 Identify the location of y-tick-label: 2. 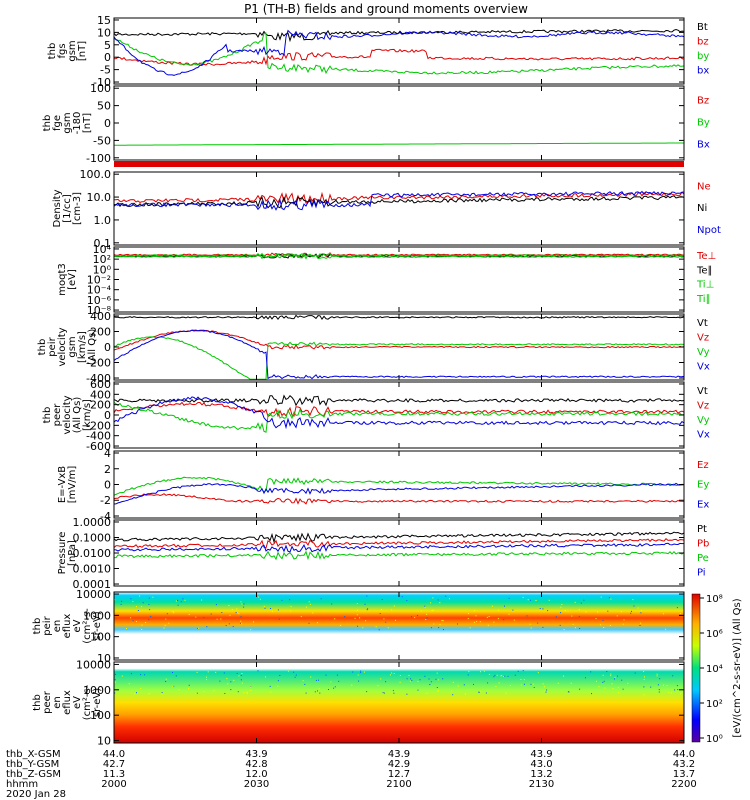
(107, 469).